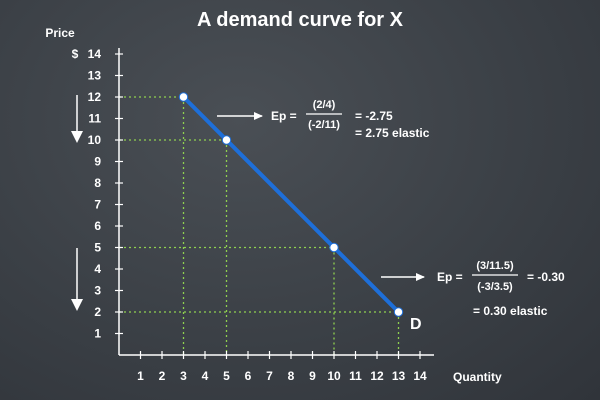 The width and height of the screenshot is (600, 400). What do you see at coordinates (95, 76) in the screenshot?
I see `y-tick-label: 13` at bounding box center [95, 76].